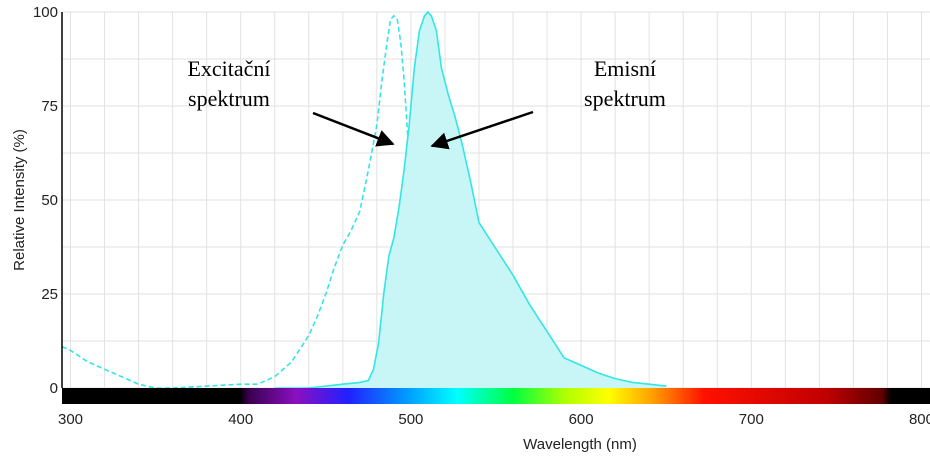  What do you see at coordinates (494, 419) in the screenshot?
I see `x-tick-labels: 300 400 500 600 700 800` at bounding box center [494, 419].